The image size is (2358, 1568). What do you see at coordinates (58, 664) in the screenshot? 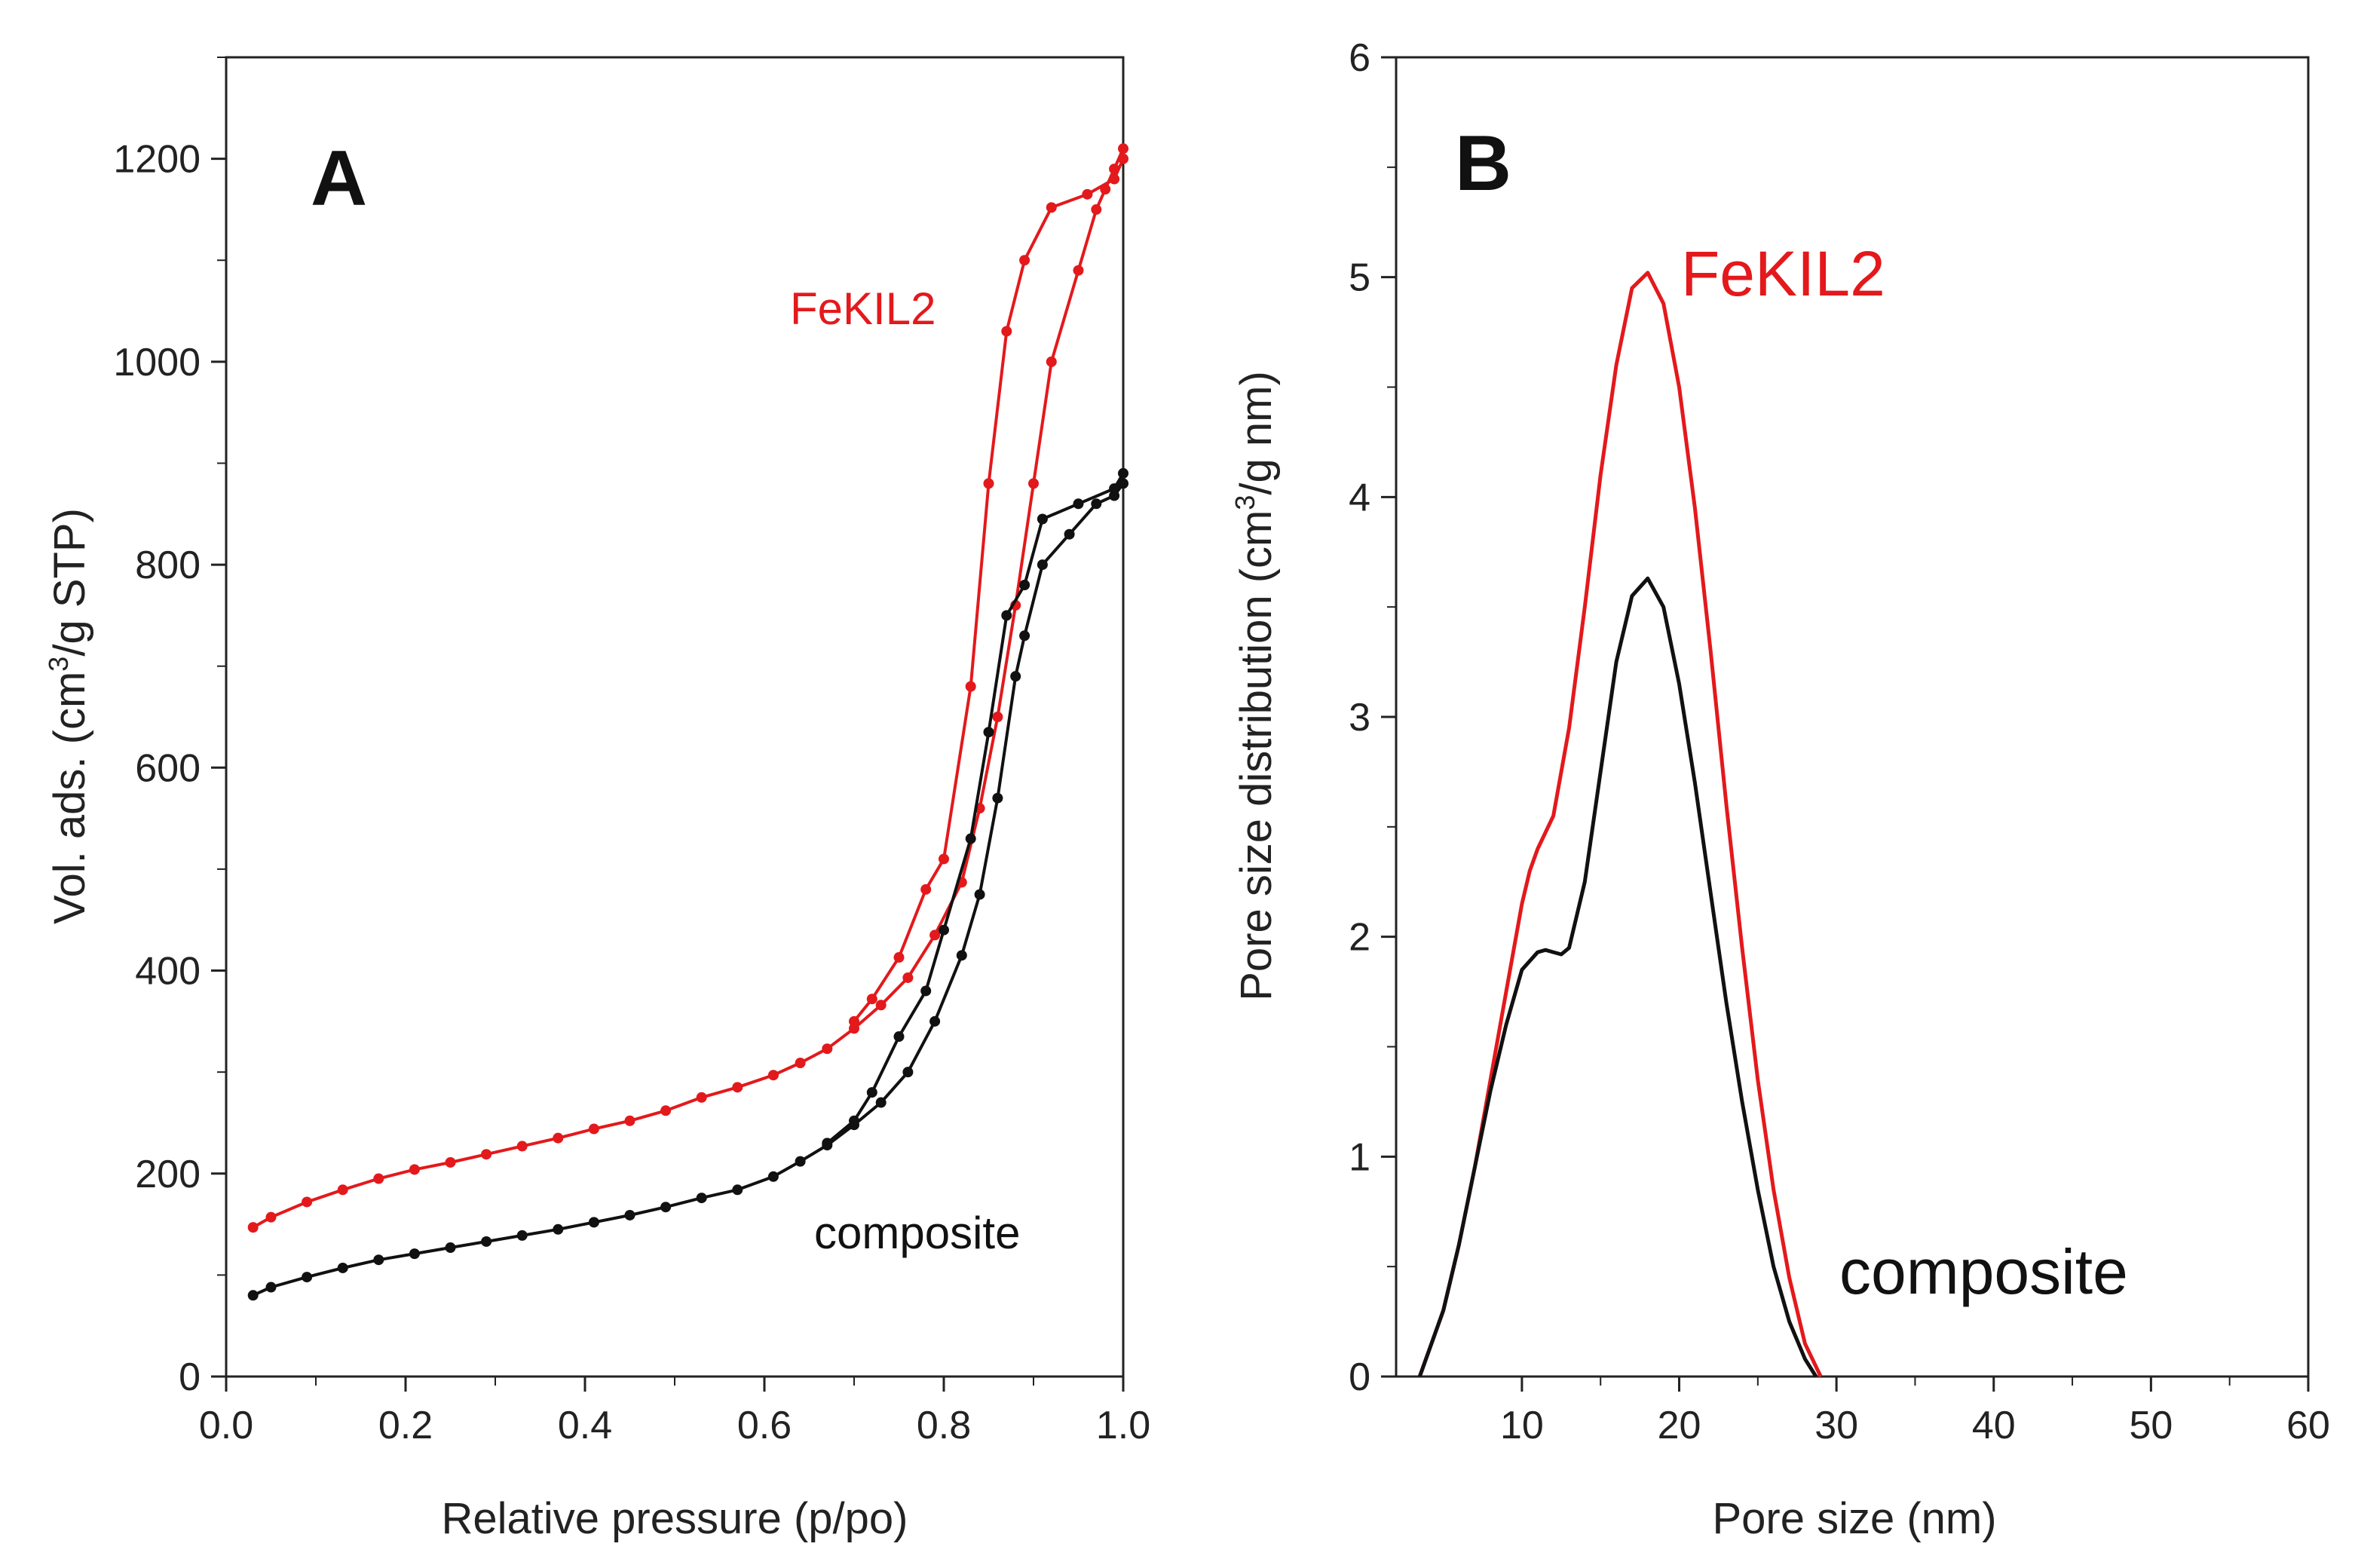
I see `panel-a-y-axis-title-superscript: 3` at bounding box center [58, 664].